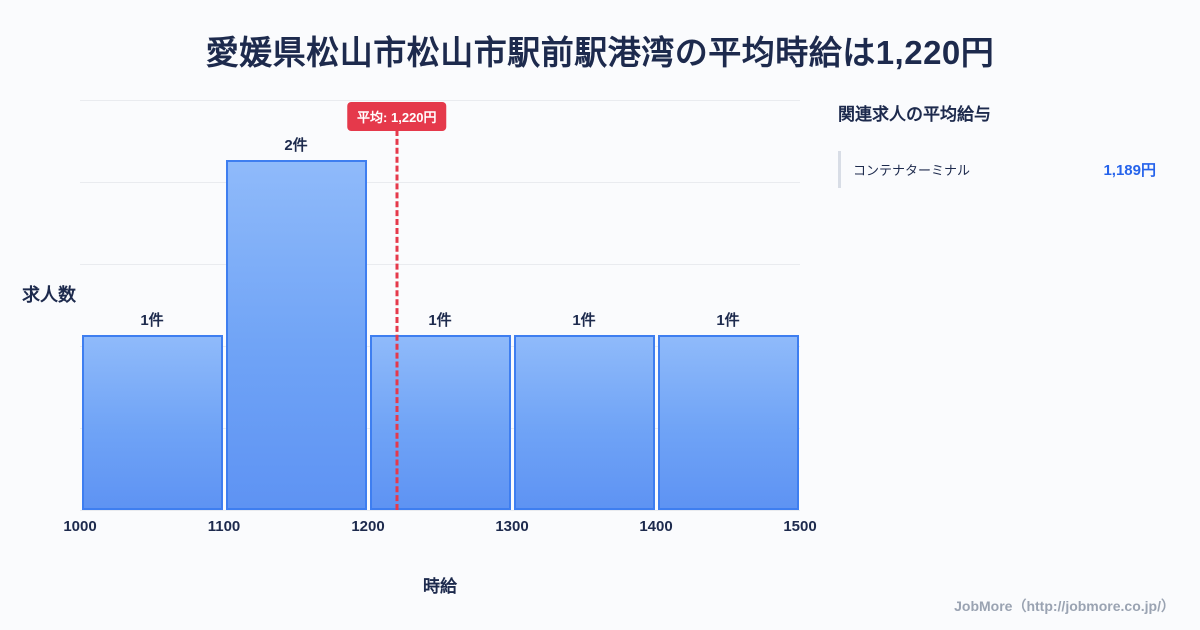  What do you see at coordinates (998, 144) in the screenshot?
I see `related-jobs-panel: 関連求人の平均給与 コンテナターミナル 1,189円` at bounding box center [998, 144].